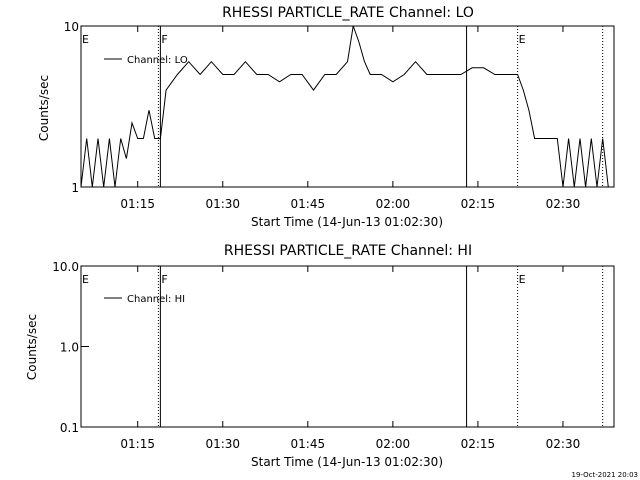  I want to click on panel-hi-x-tick-label: 02:15, so click(478, 444).